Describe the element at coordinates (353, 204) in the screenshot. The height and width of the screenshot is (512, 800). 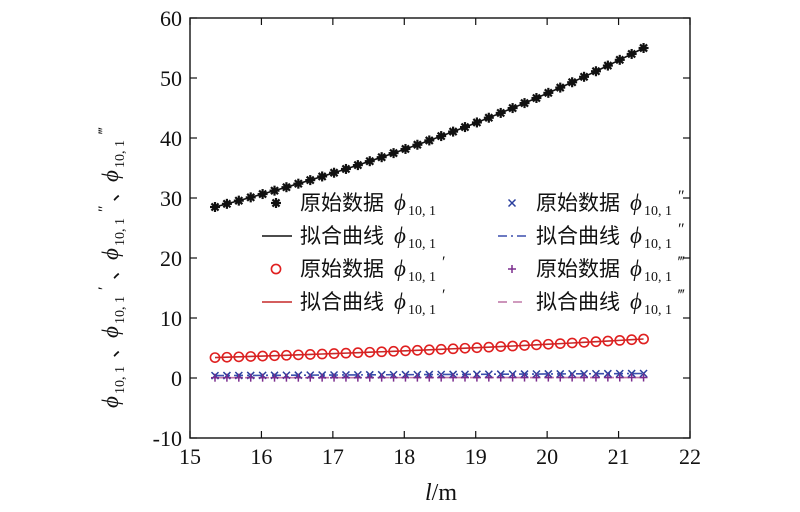
I see `legend-item: 原始数据 ϕ 10, 1` at that location.